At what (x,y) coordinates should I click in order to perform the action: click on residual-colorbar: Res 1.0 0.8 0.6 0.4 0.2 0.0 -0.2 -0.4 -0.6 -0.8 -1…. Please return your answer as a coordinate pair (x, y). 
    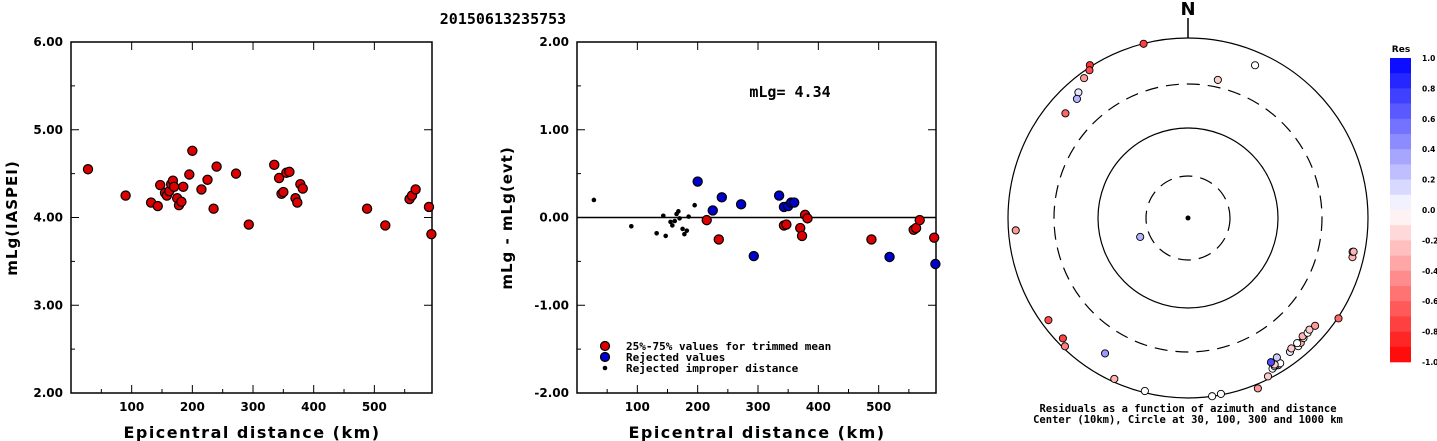
    Looking at the image, I should click on (1413, 206).